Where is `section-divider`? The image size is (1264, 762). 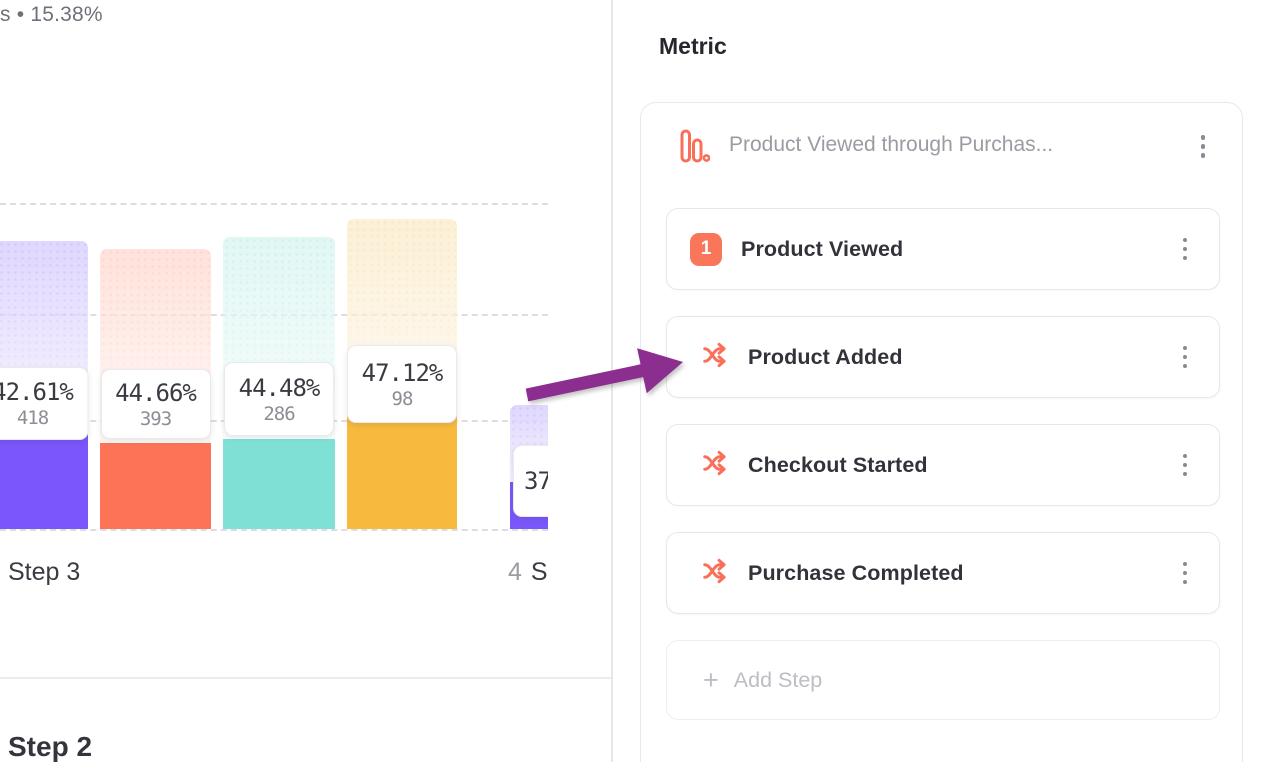
section-divider is located at coordinates (305, 678).